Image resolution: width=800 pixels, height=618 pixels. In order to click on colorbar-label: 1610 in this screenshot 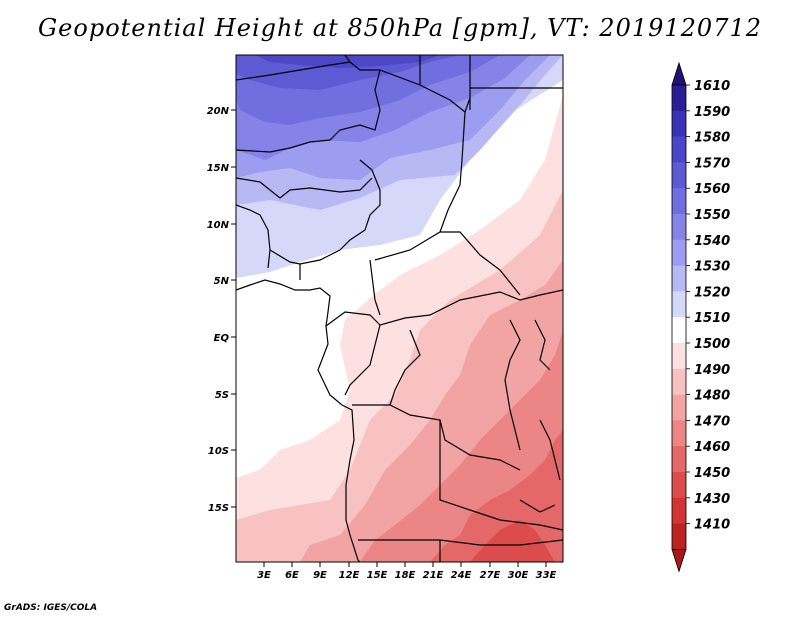, I will do `click(712, 86)`.